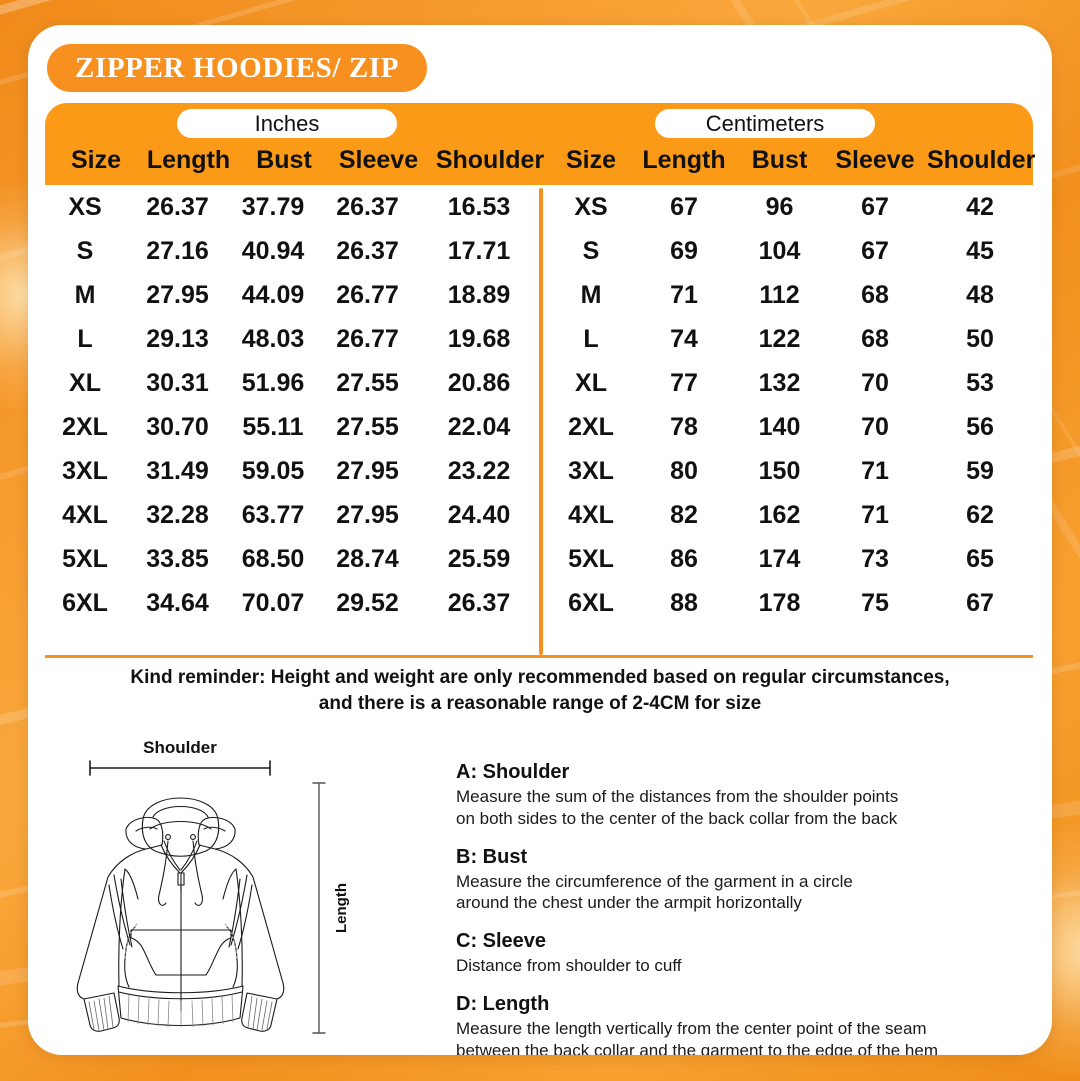  What do you see at coordinates (503, 1003) in the screenshot?
I see `instruction-title: D: Length` at bounding box center [503, 1003].